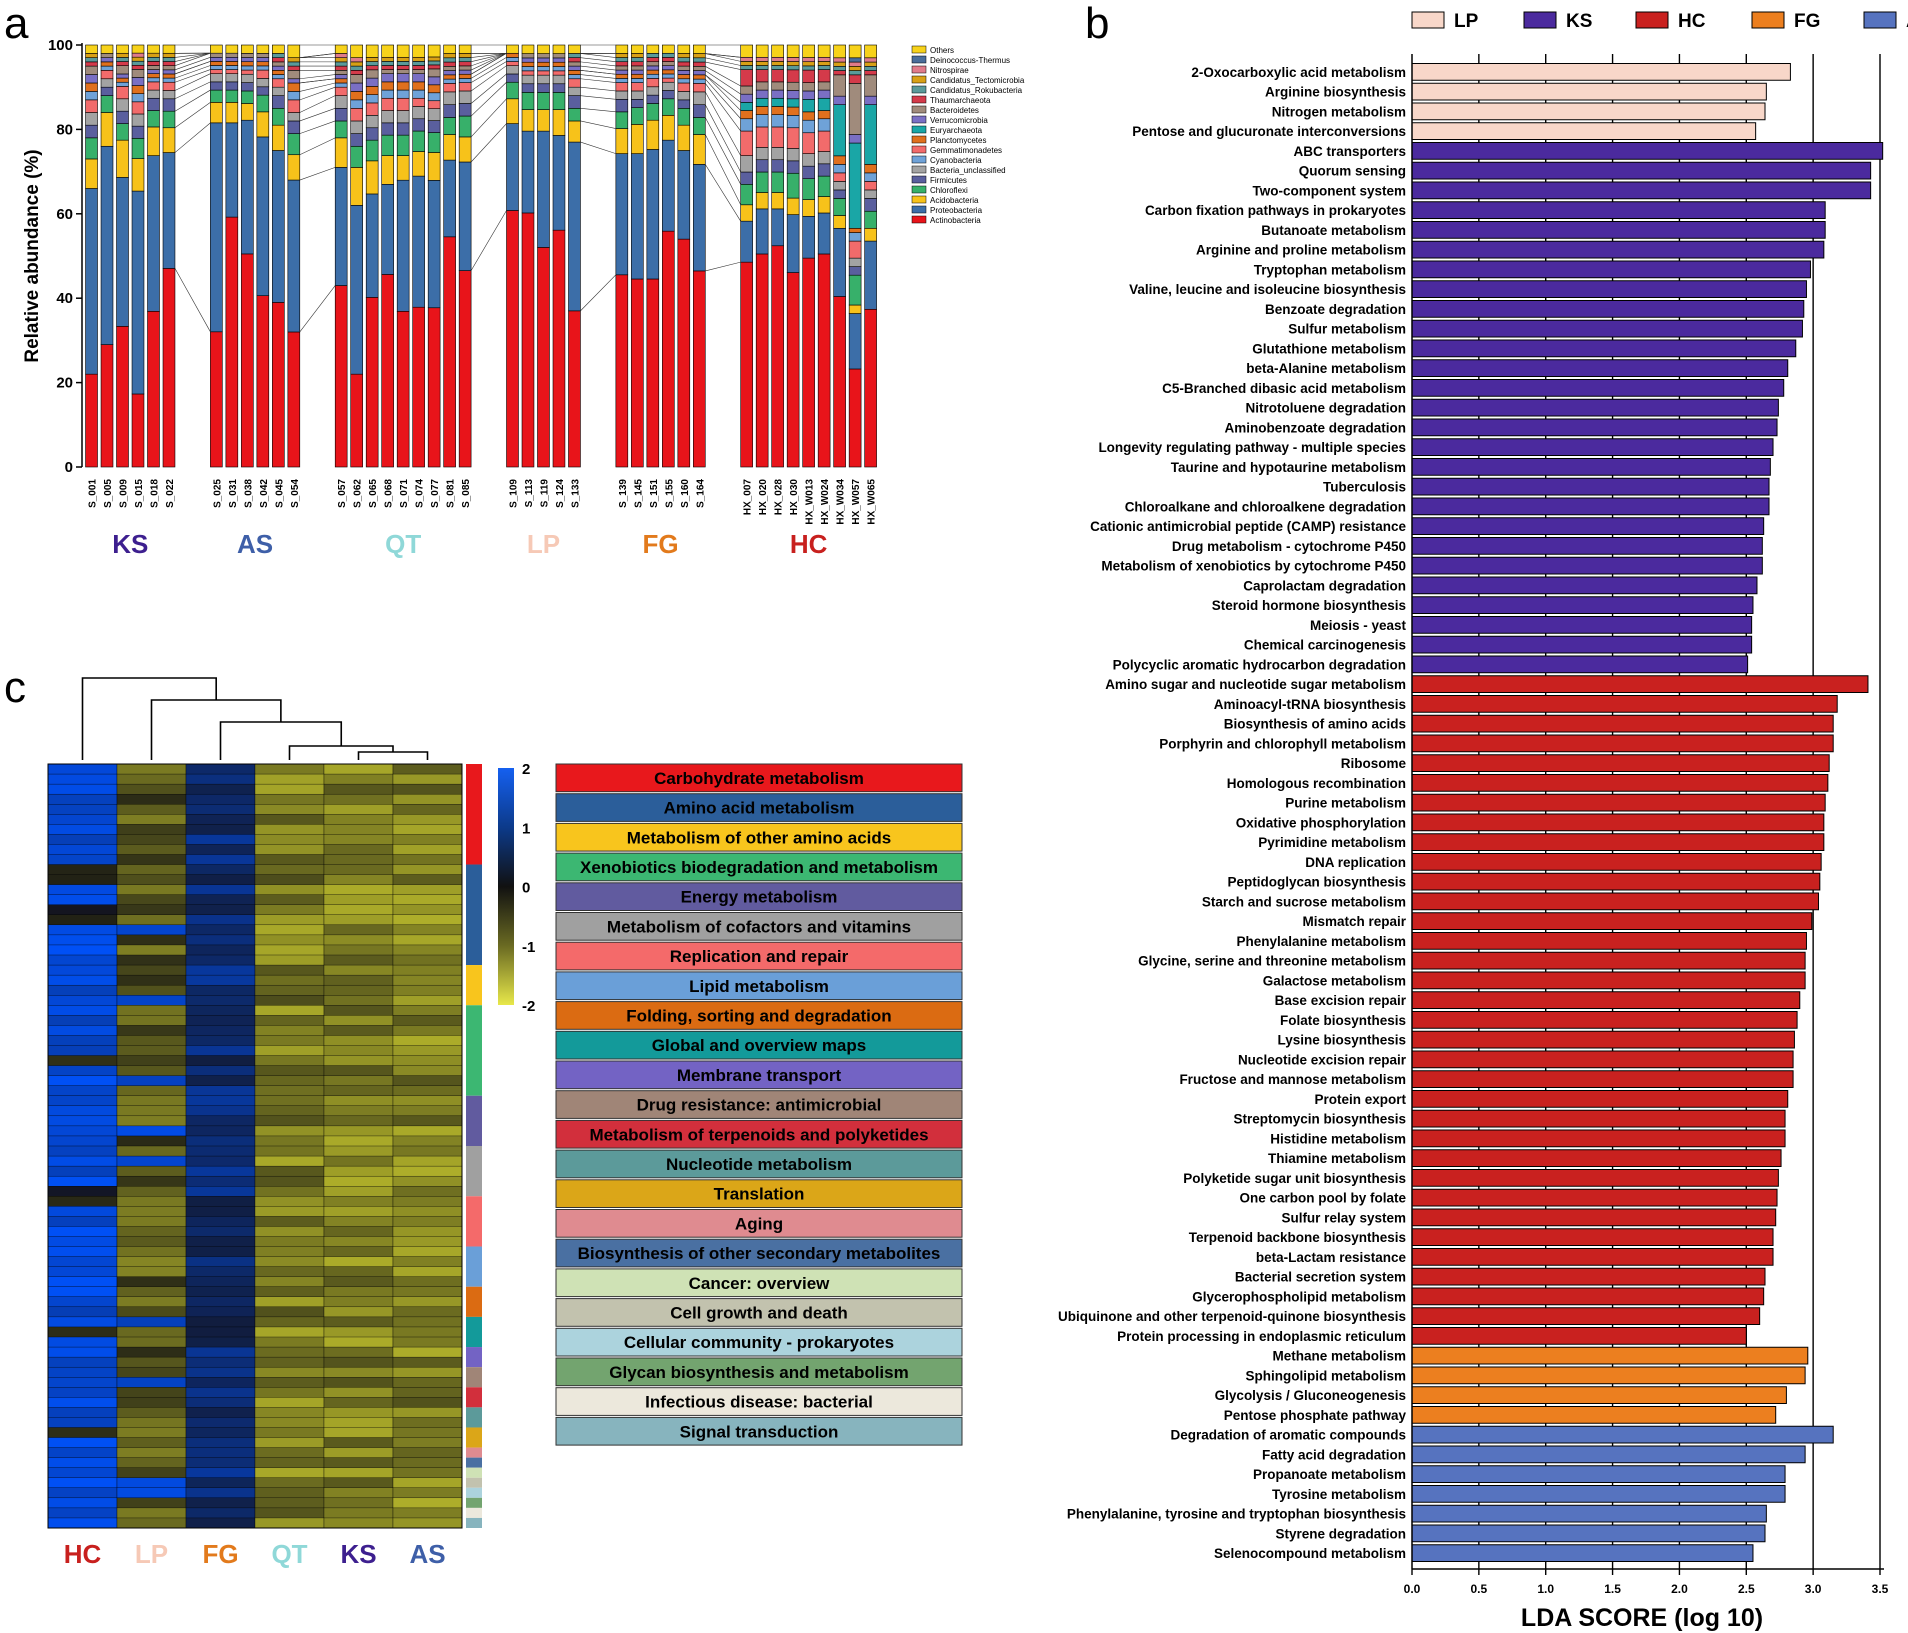  Describe the element at coordinates (954, 110) in the screenshot. I see `legend-label: Bacteroidetes` at that location.